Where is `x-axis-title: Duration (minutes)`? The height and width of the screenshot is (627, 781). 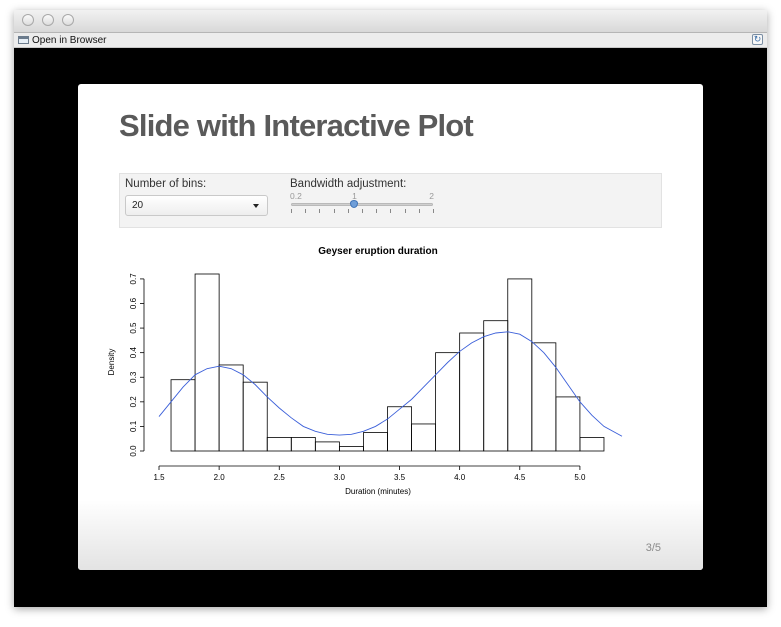 x-axis-title: Duration (minutes) is located at coordinates (378, 491).